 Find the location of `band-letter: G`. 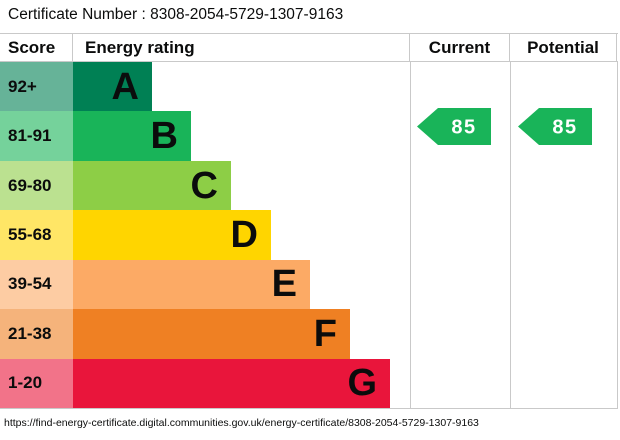

band-letter: G is located at coordinates (362, 383).